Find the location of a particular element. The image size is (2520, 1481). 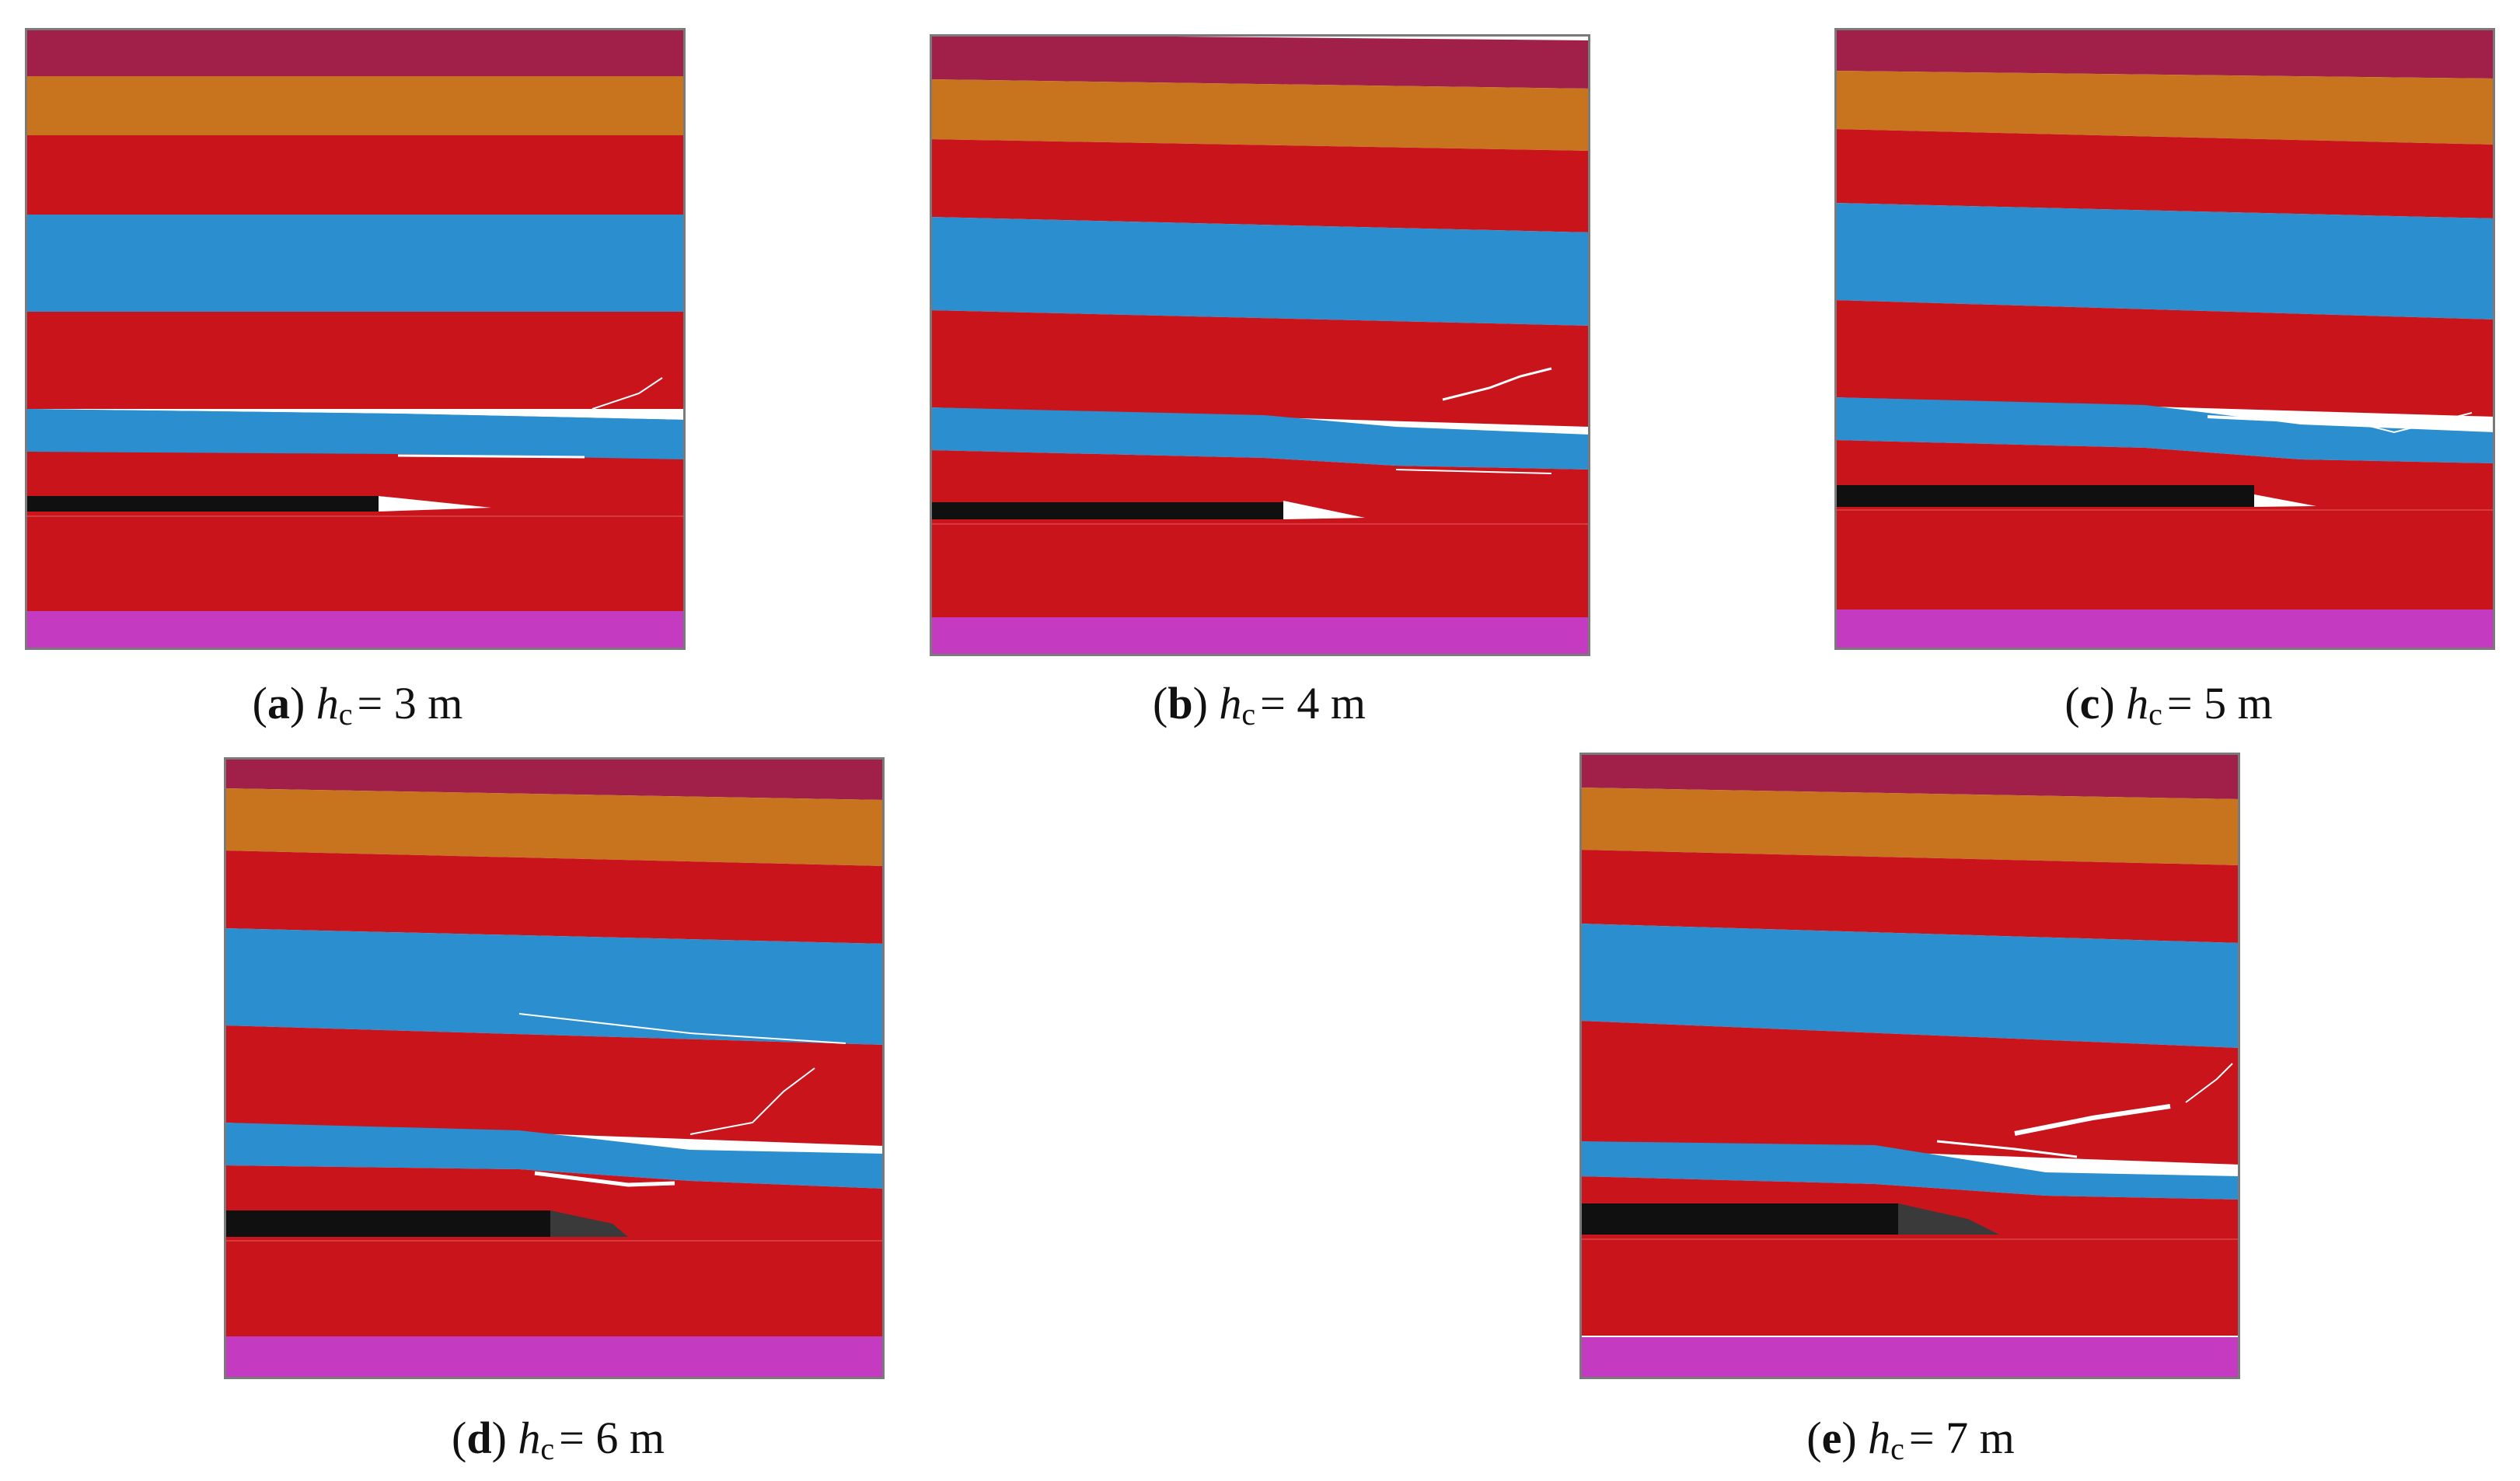

panel-a-image is located at coordinates (355, 339).